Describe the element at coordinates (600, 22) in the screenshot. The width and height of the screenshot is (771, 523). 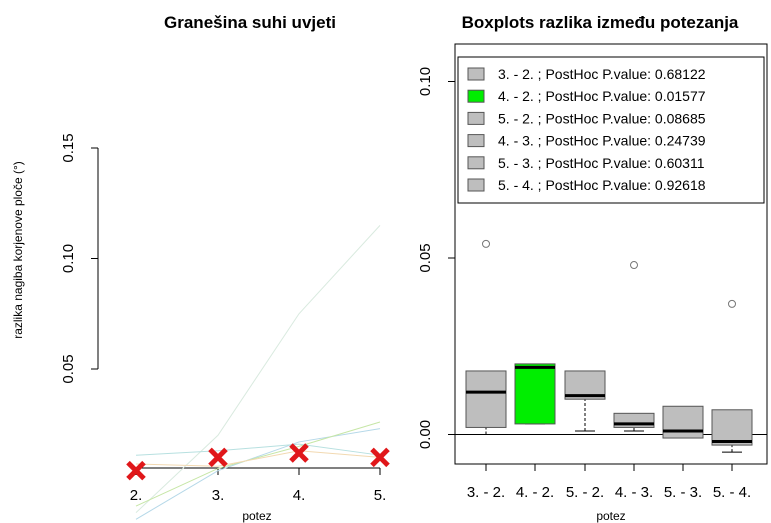
I see `right-chart-title: Boxplots razlika između potezanja` at that location.